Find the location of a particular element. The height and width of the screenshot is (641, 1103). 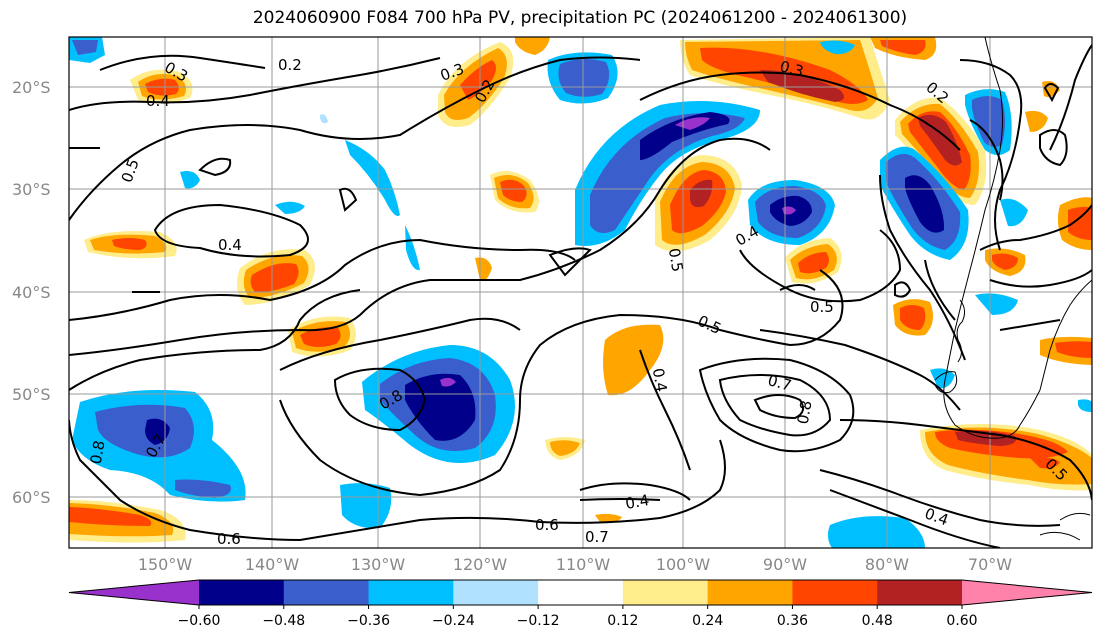

colorbar-tick-label: 0.12 is located at coordinates (622, 621).